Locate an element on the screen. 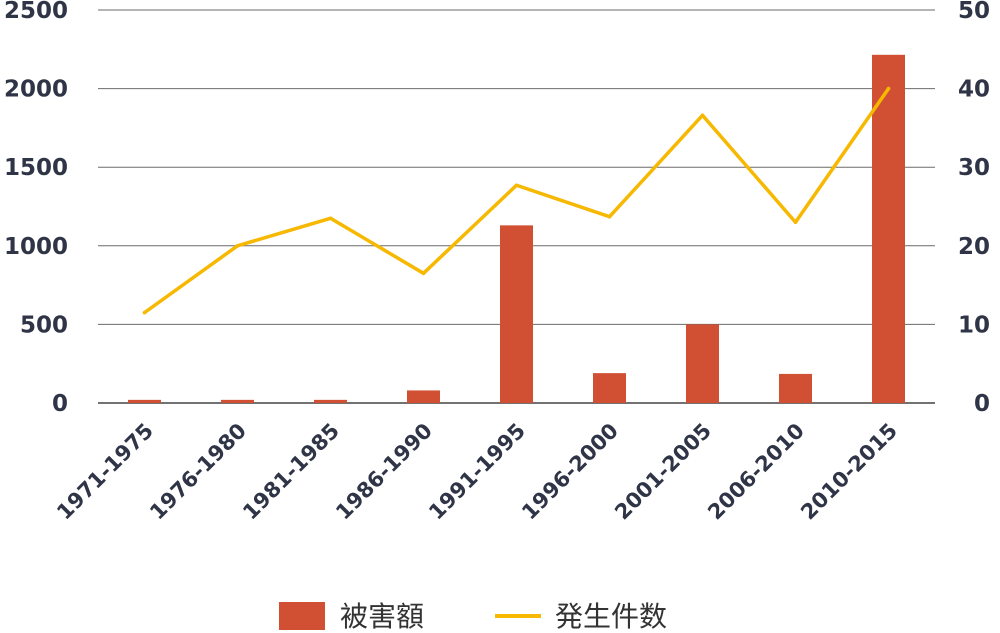 The width and height of the screenshot is (1000, 633). left-tick-label: 2000 is located at coordinates (36, 90).